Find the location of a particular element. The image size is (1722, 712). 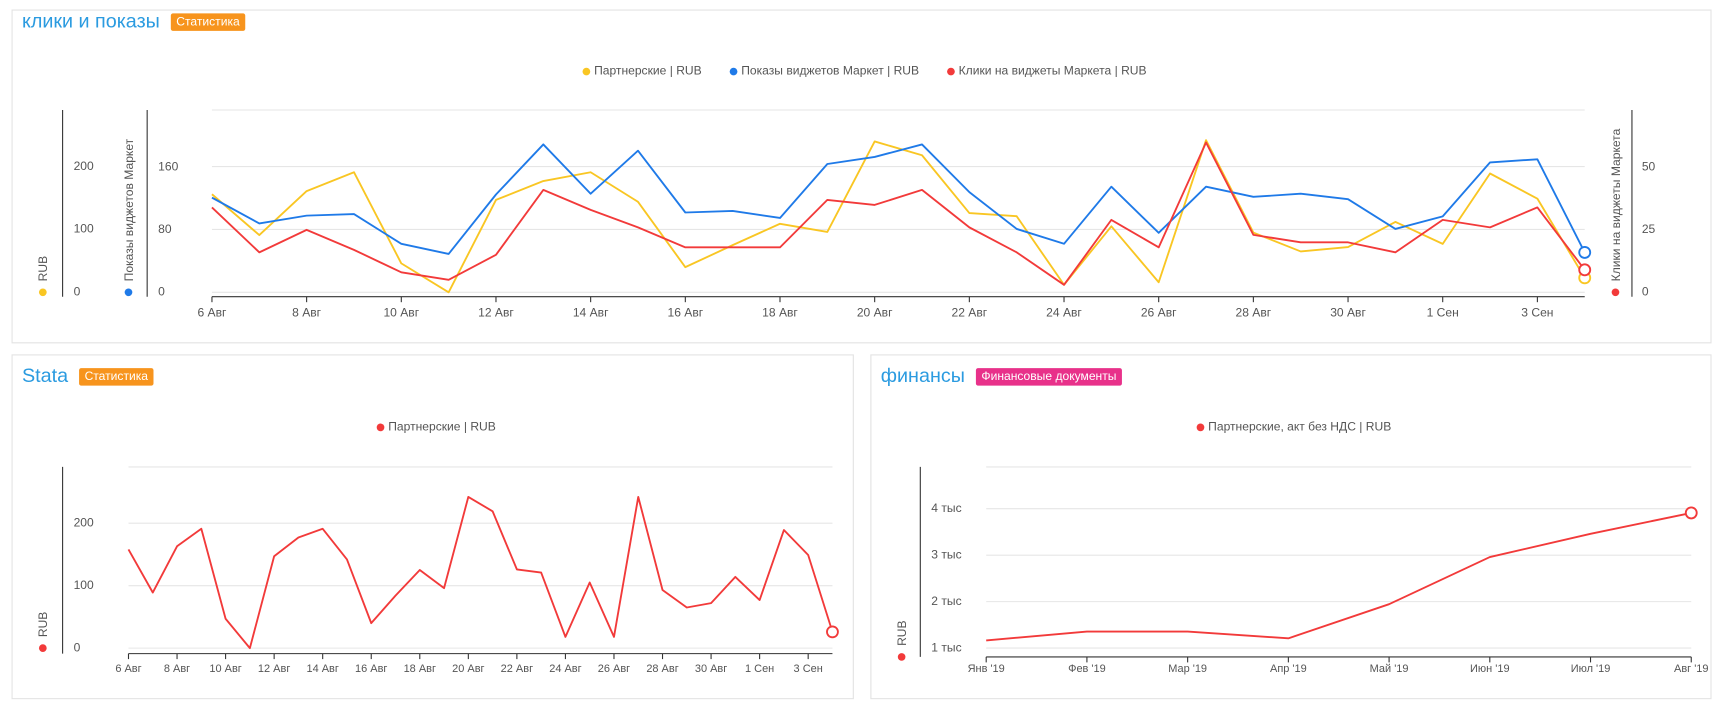

x-tick-label: Май '19 is located at coordinates (1389, 669).